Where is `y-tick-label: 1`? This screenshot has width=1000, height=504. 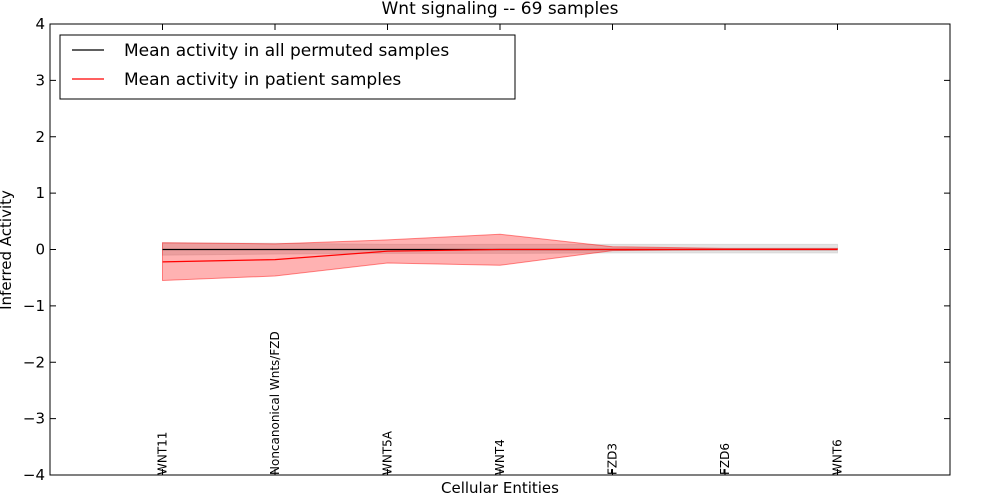
y-tick-label: 1 is located at coordinates (40, 193).